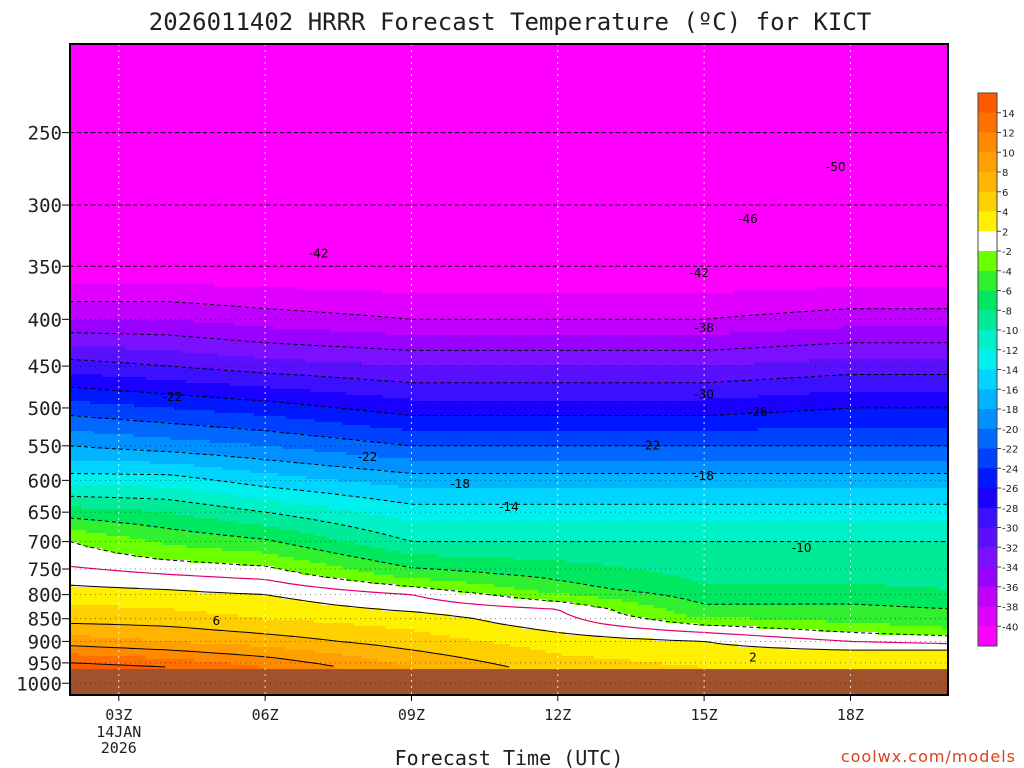  What do you see at coordinates (1010, 489) in the screenshot?
I see `colorbar-label: -26` at bounding box center [1010, 489].